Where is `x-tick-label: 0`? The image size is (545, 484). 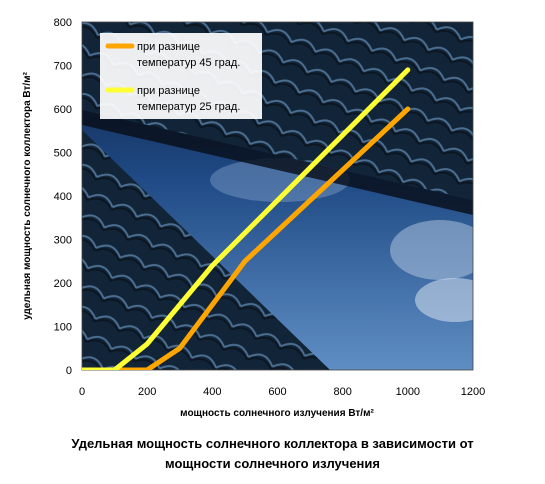 x-tick-label: 0 is located at coordinates (82, 392).